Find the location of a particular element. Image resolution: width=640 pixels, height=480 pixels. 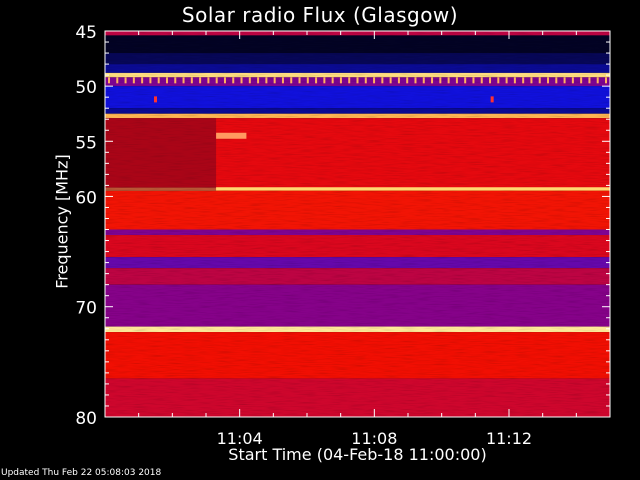

x-tick-label: 11:04 is located at coordinates (240, 438).